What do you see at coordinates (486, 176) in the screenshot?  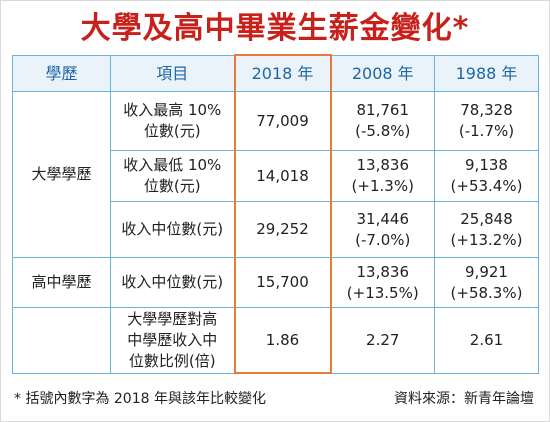 I see `value-1988: 9,138 (+53.4%)` at bounding box center [486, 176].